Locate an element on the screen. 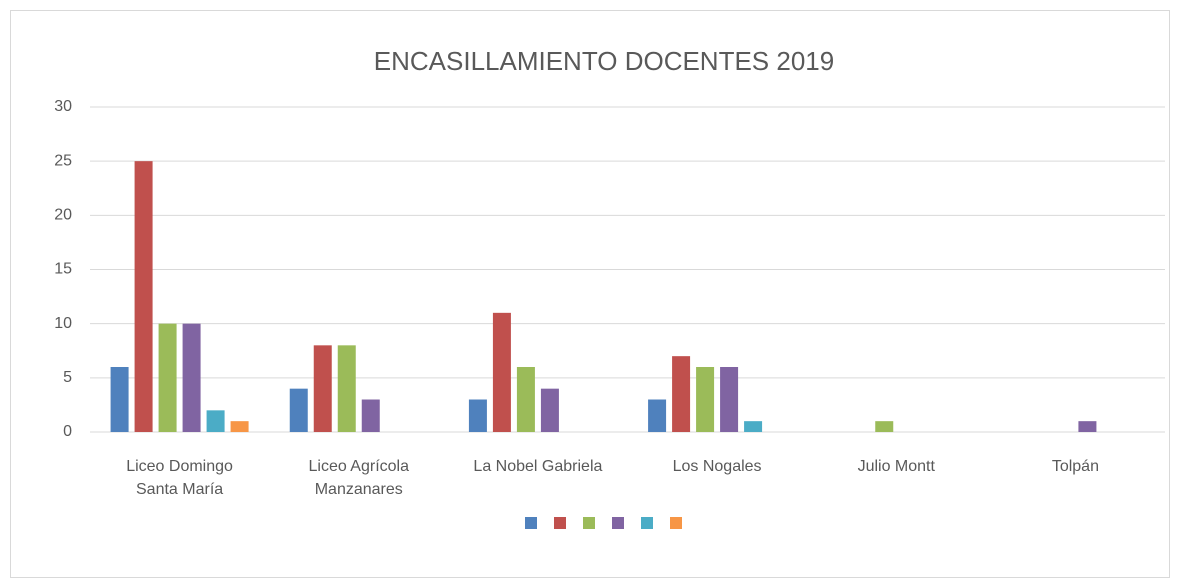 This screenshot has height=584, width=1180. chart-title: ENCASILLAMIENTO DOCENTES 2019 is located at coordinates (604, 61).